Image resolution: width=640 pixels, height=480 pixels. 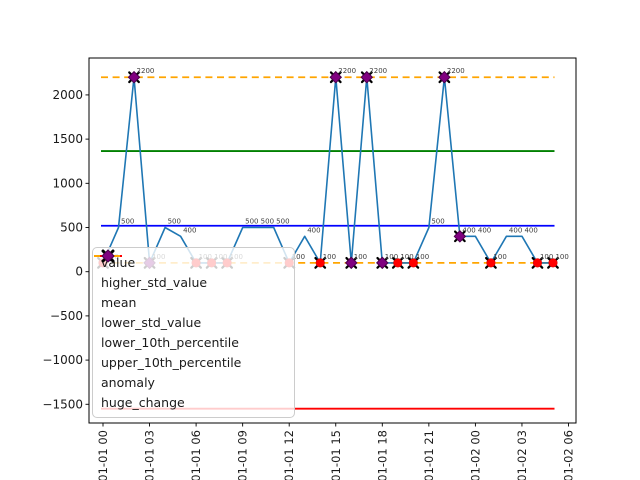 I want to click on legend-item: mean, so click(x=190, y=283).